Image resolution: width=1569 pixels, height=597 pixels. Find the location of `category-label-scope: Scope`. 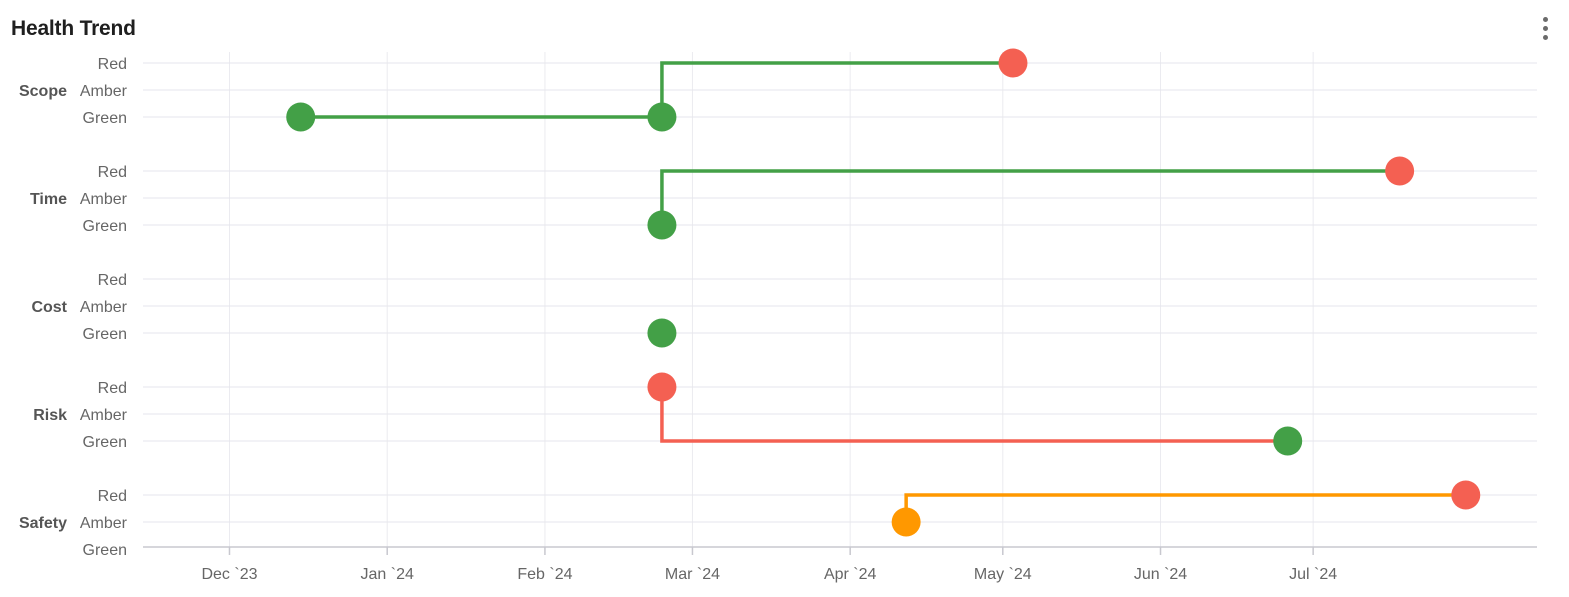

category-label-scope: Scope is located at coordinates (43, 91).